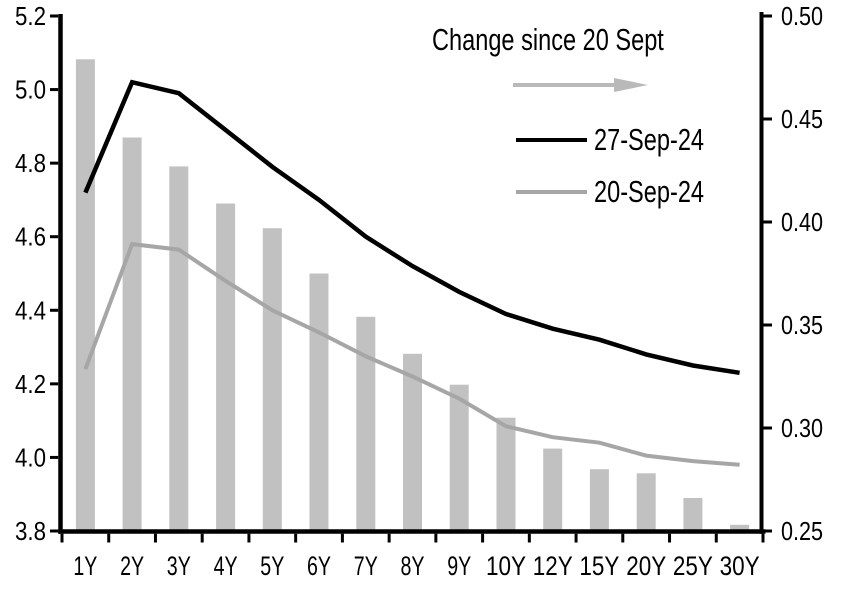  Describe the element at coordinates (30, 384) in the screenshot. I see `left-axis-label-4.2: 4.2` at that location.